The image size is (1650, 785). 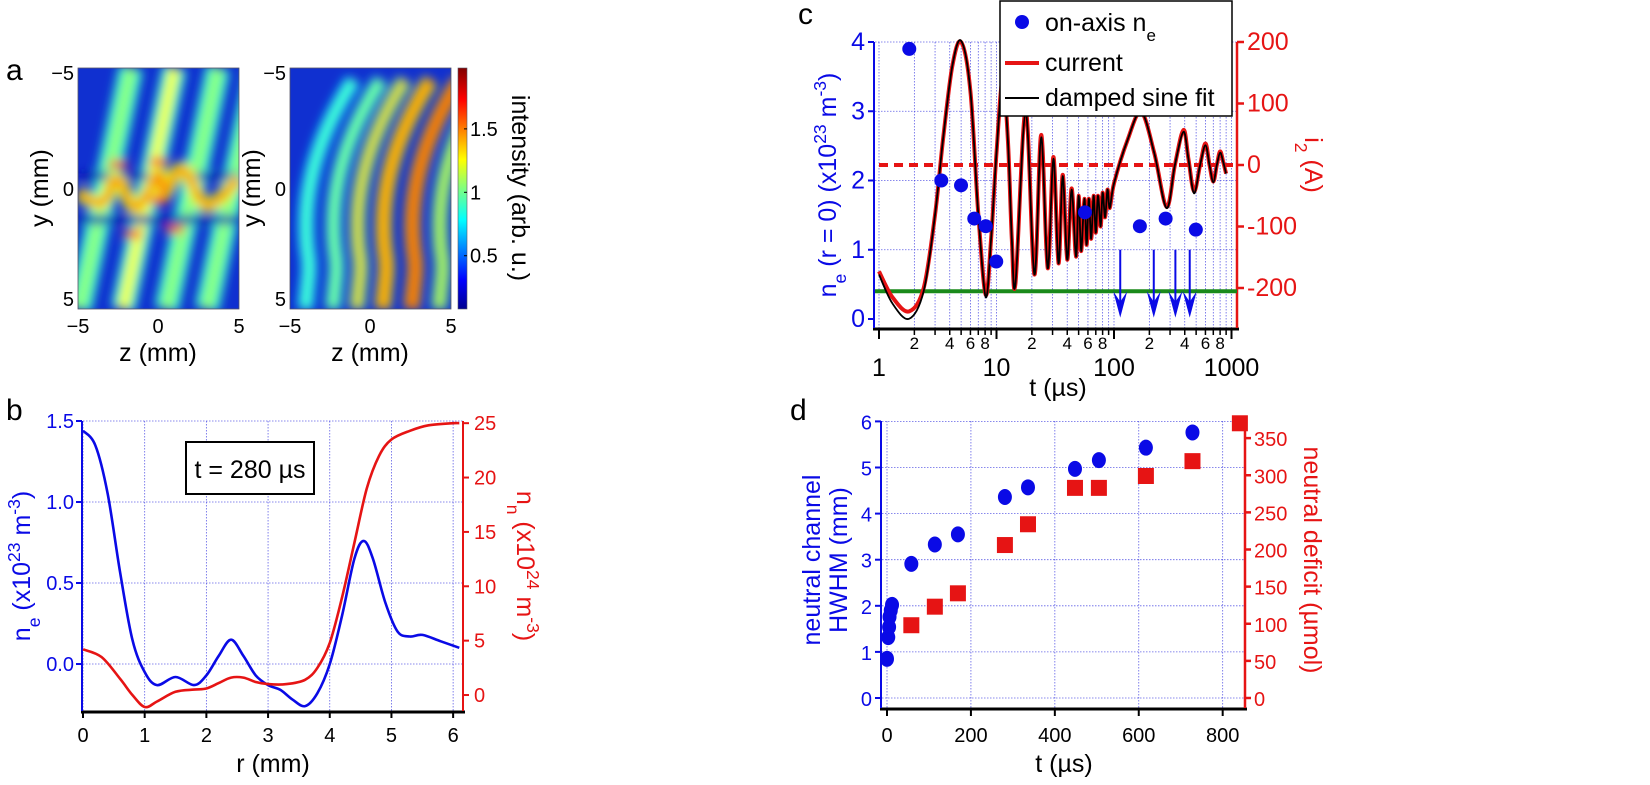 I want to click on legend-box, so click(x=1116, y=58).